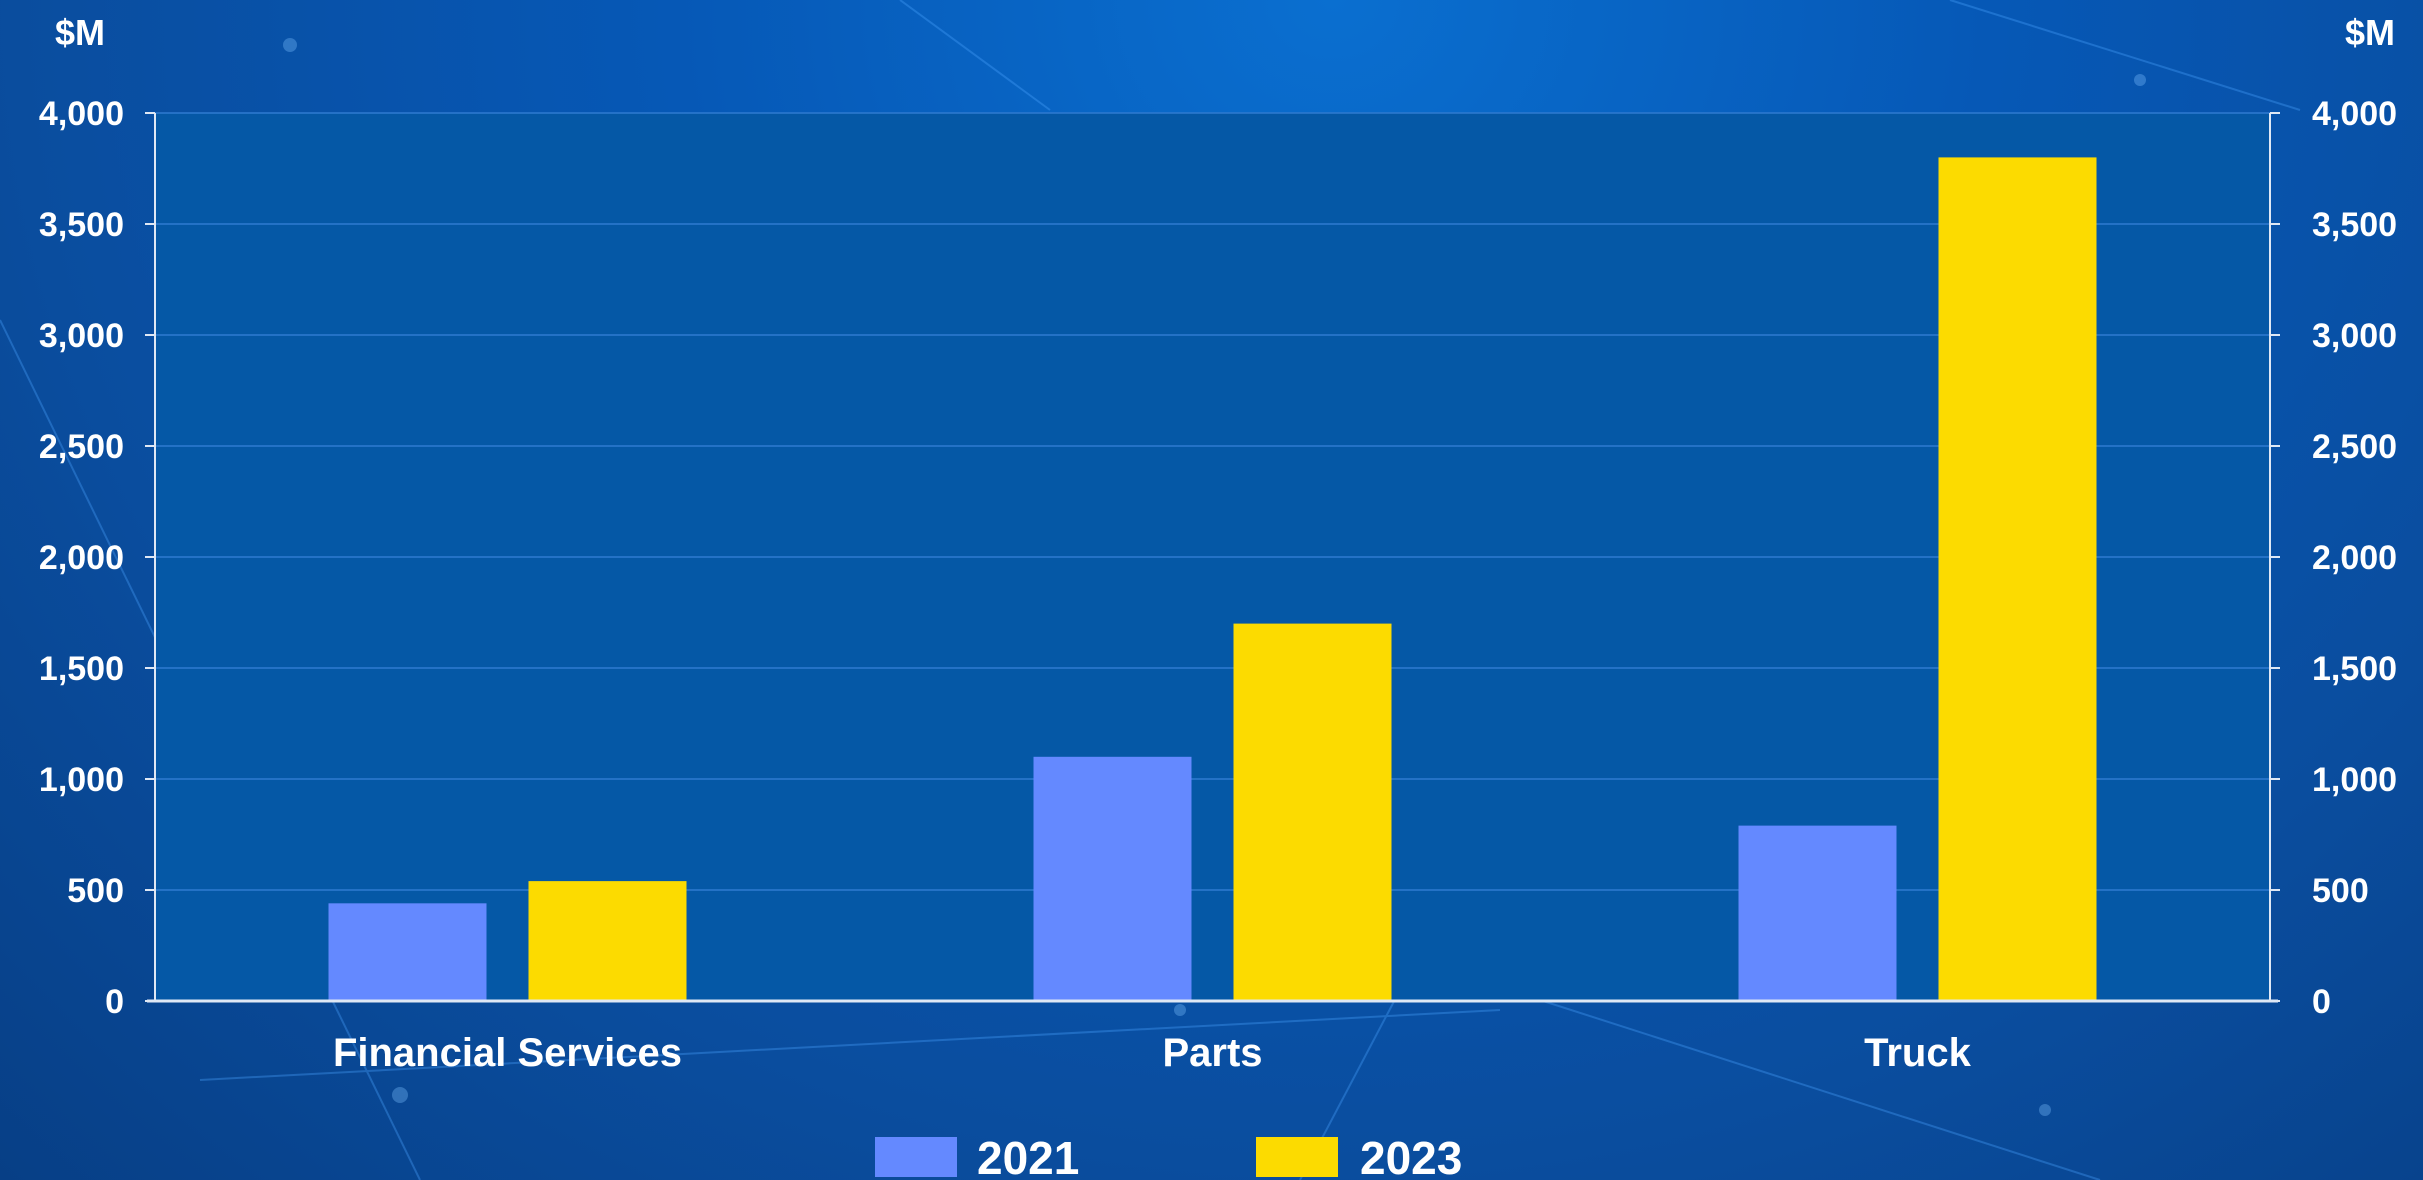 The image size is (2423, 1180). What do you see at coordinates (2017, 579) in the screenshot?
I see `bar-2023-truck` at bounding box center [2017, 579].